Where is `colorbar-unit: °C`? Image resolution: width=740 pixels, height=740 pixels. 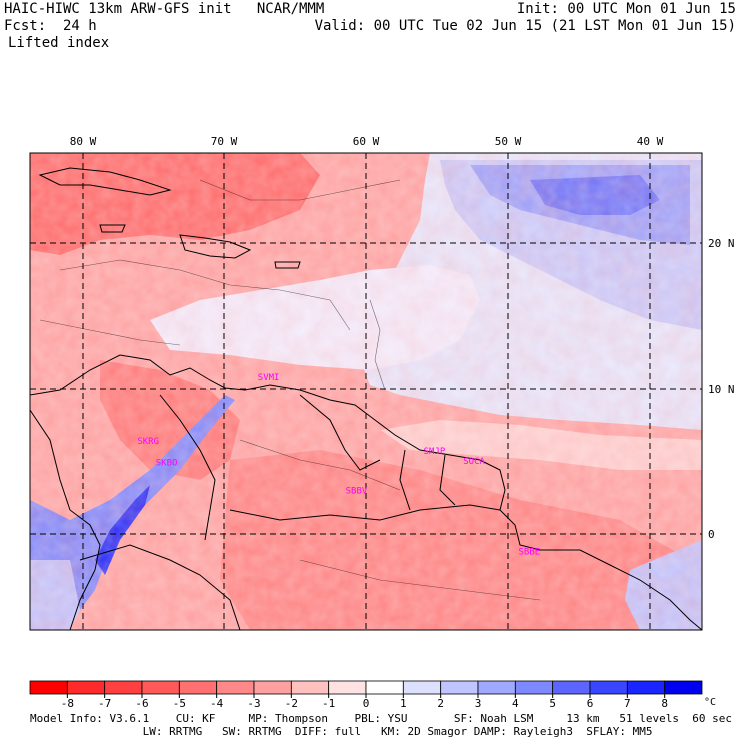
colorbar-unit: °C is located at coordinates (710, 702).